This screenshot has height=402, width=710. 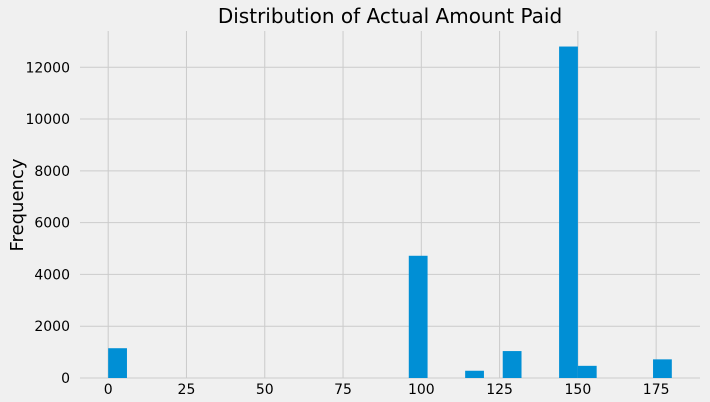 What do you see at coordinates (343, 390) in the screenshot?
I see `x-tick-label: 75` at bounding box center [343, 390].